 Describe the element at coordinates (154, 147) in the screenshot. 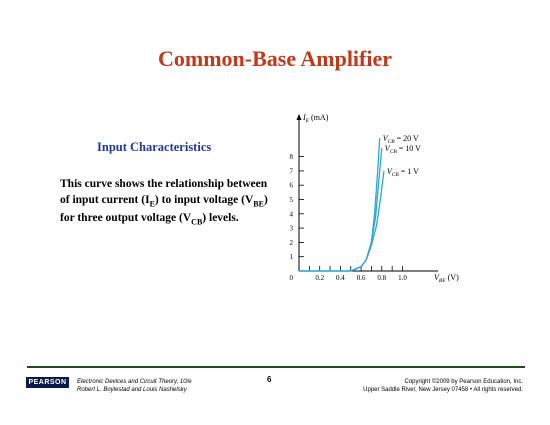

I see `slide-subtitle: Input Characteristics` at that location.